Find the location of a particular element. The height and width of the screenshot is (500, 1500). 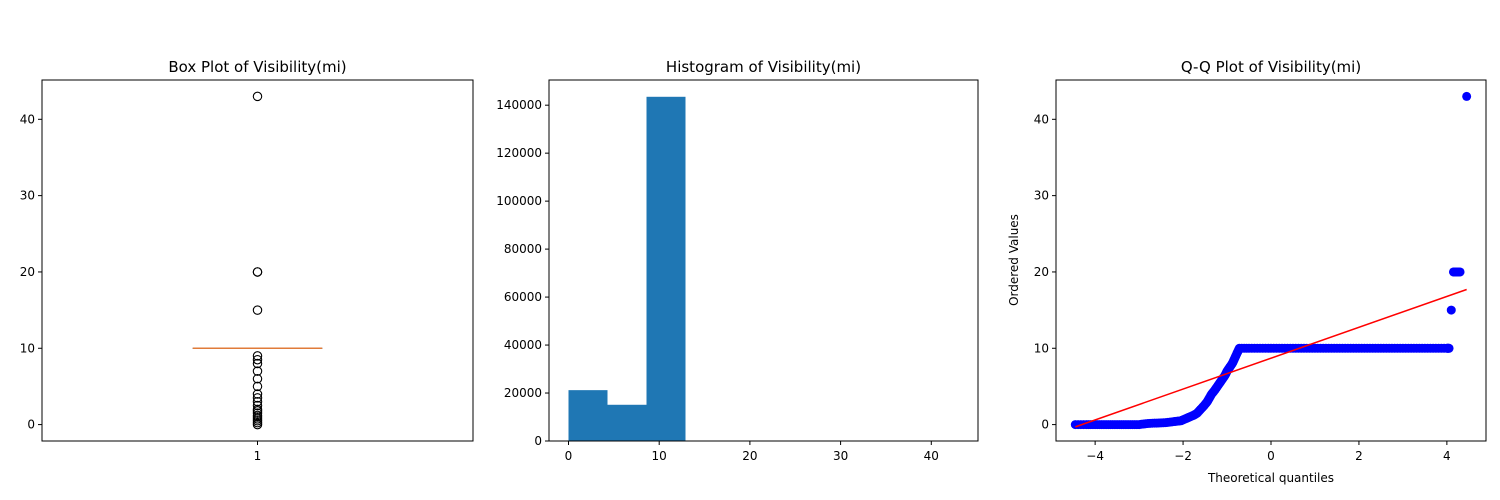

y-tick-label: 20000 is located at coordinates (523, 393).